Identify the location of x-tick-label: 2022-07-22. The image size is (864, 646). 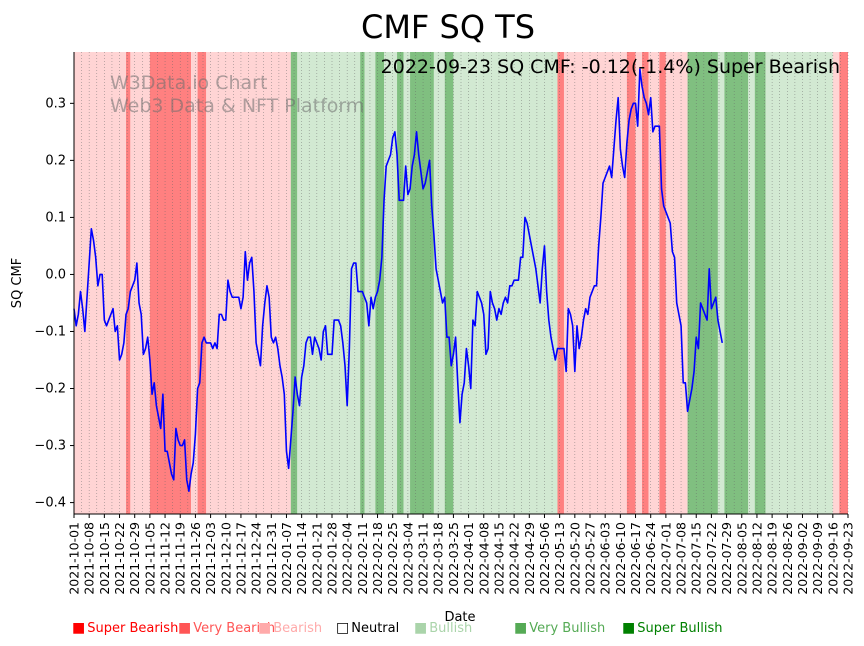
(711, 558).